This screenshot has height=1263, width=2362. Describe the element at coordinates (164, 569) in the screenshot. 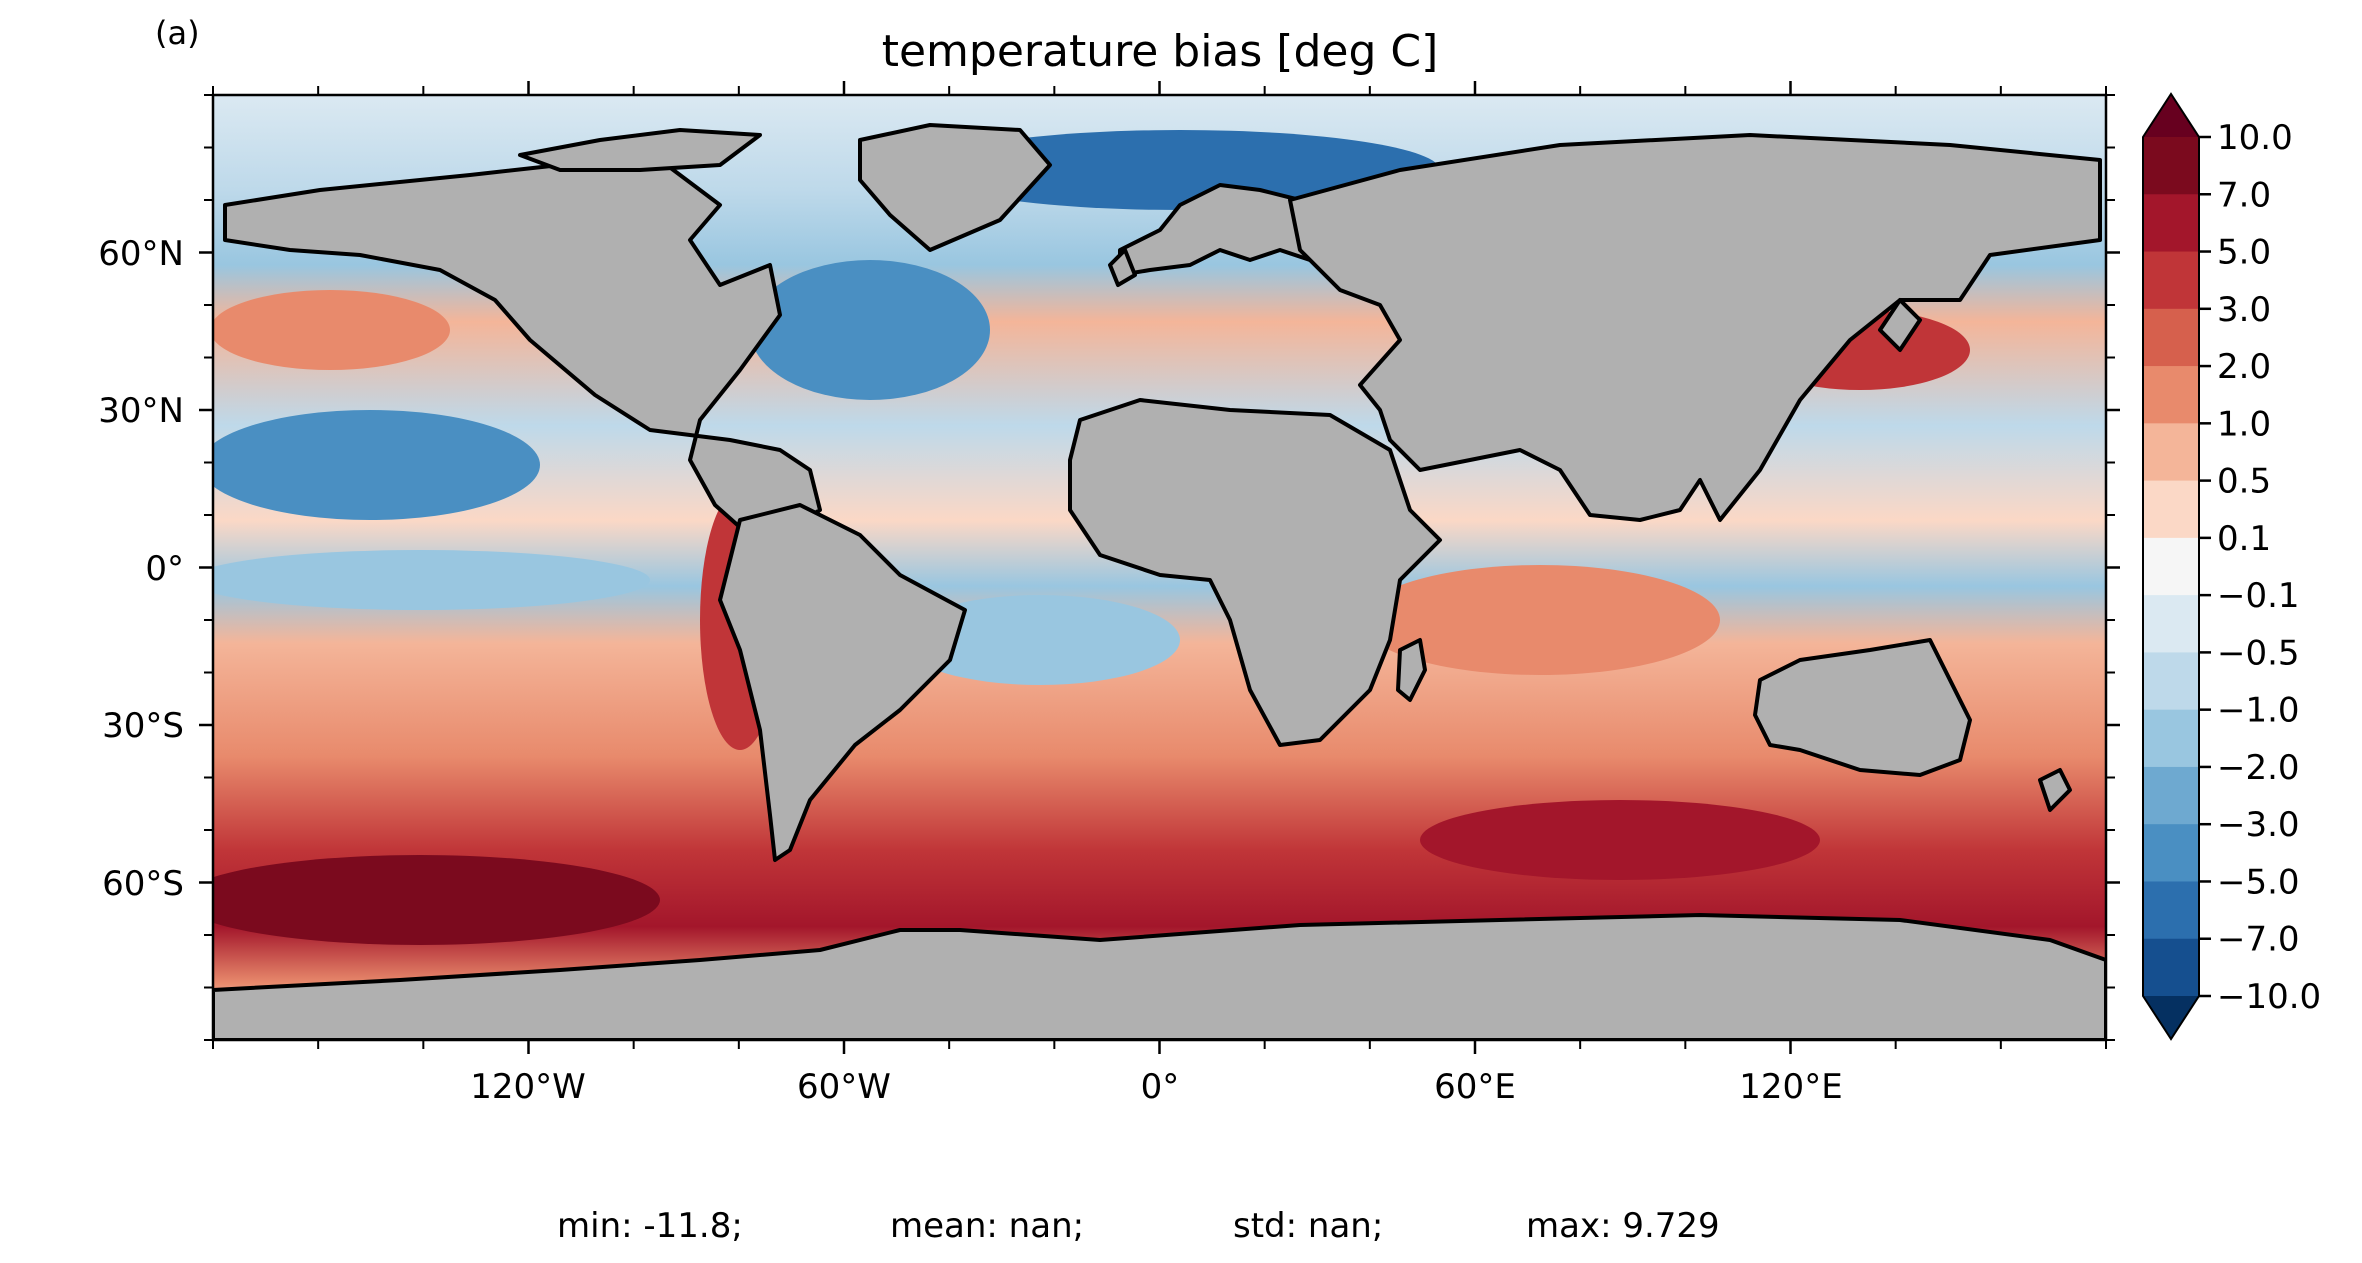

I see `y-tick-label-0: 0°` at that location.